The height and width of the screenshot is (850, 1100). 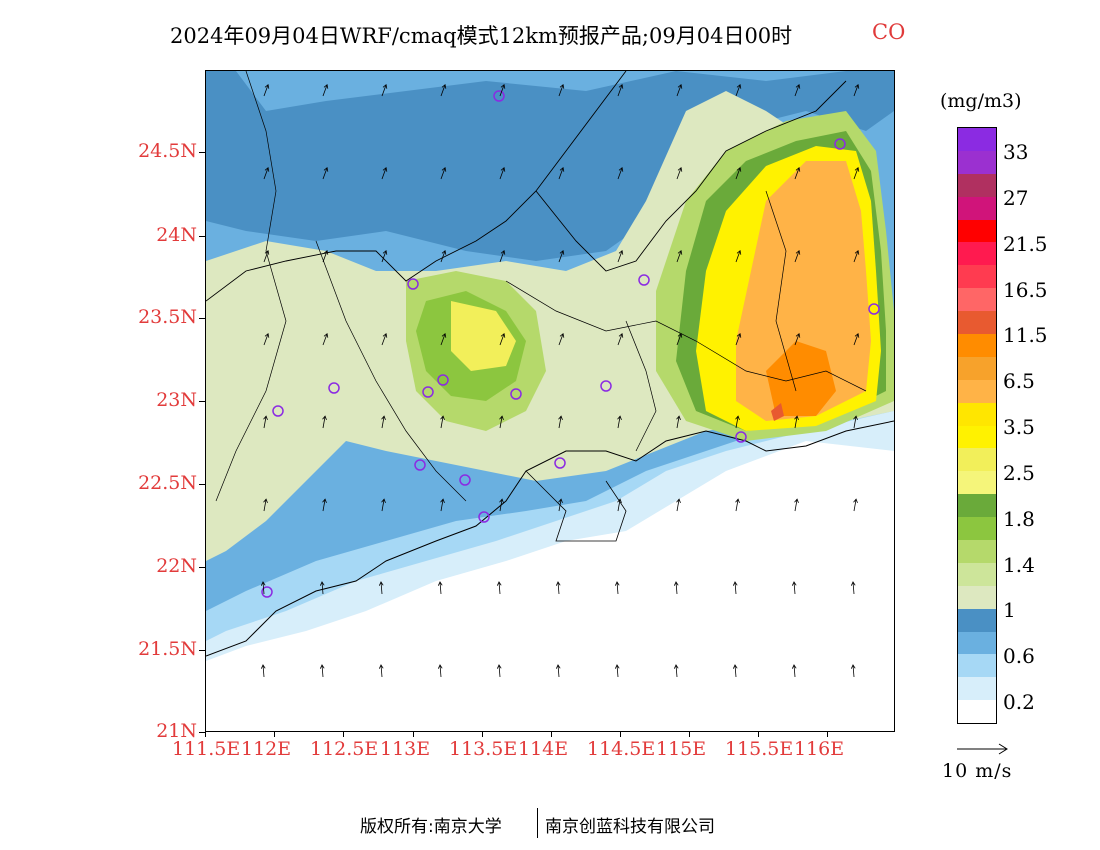 I want to click on legend-label: 2.5, so click(x=1019, y=473).